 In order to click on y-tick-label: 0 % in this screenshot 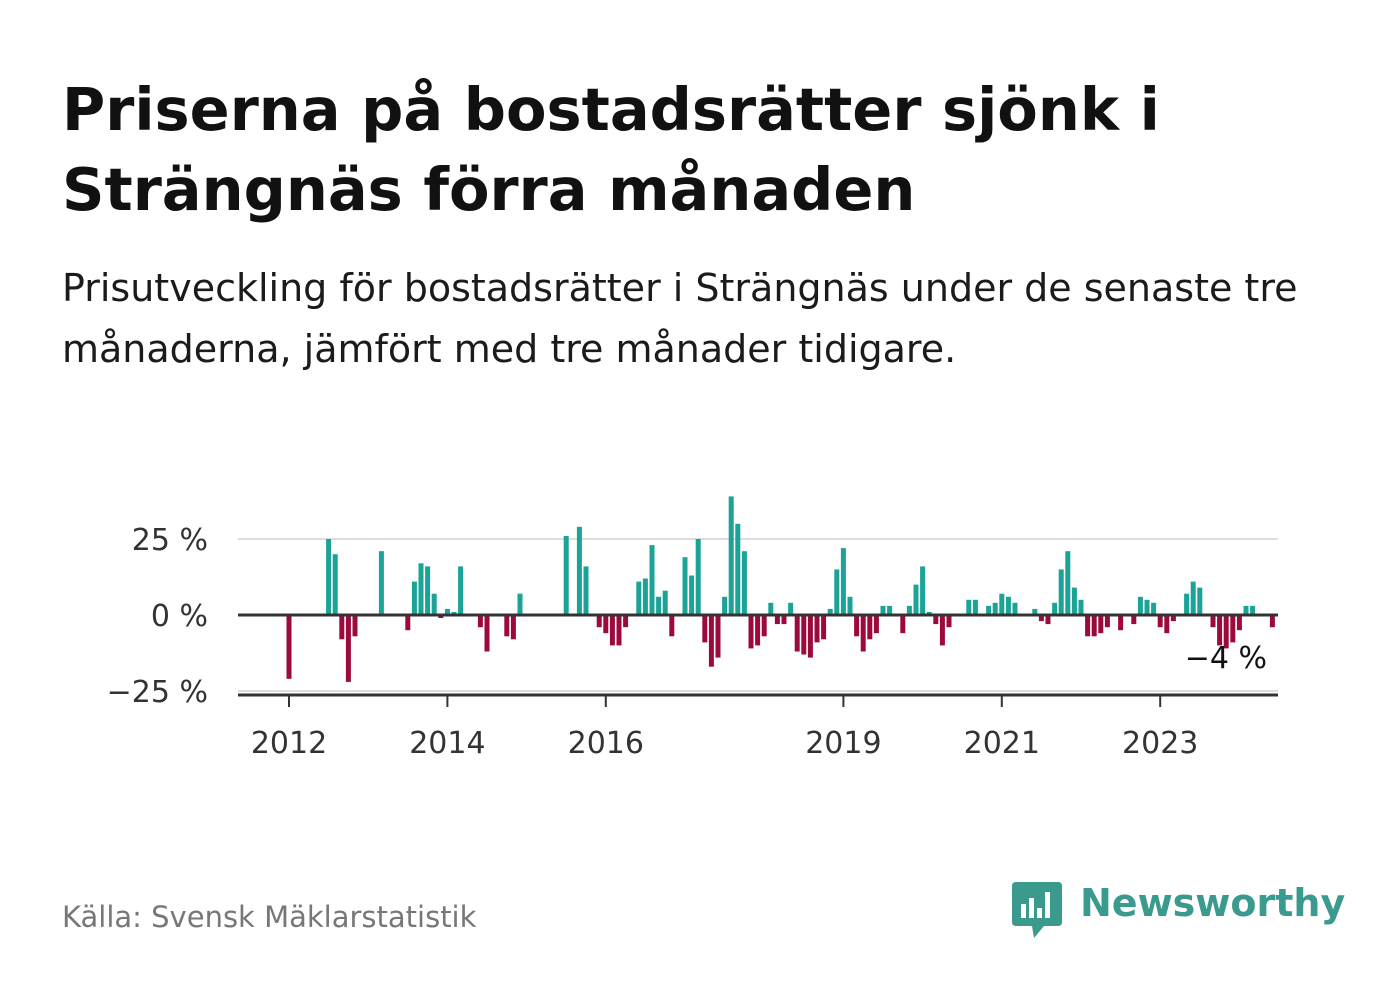, I will do `click(179, 616)`.